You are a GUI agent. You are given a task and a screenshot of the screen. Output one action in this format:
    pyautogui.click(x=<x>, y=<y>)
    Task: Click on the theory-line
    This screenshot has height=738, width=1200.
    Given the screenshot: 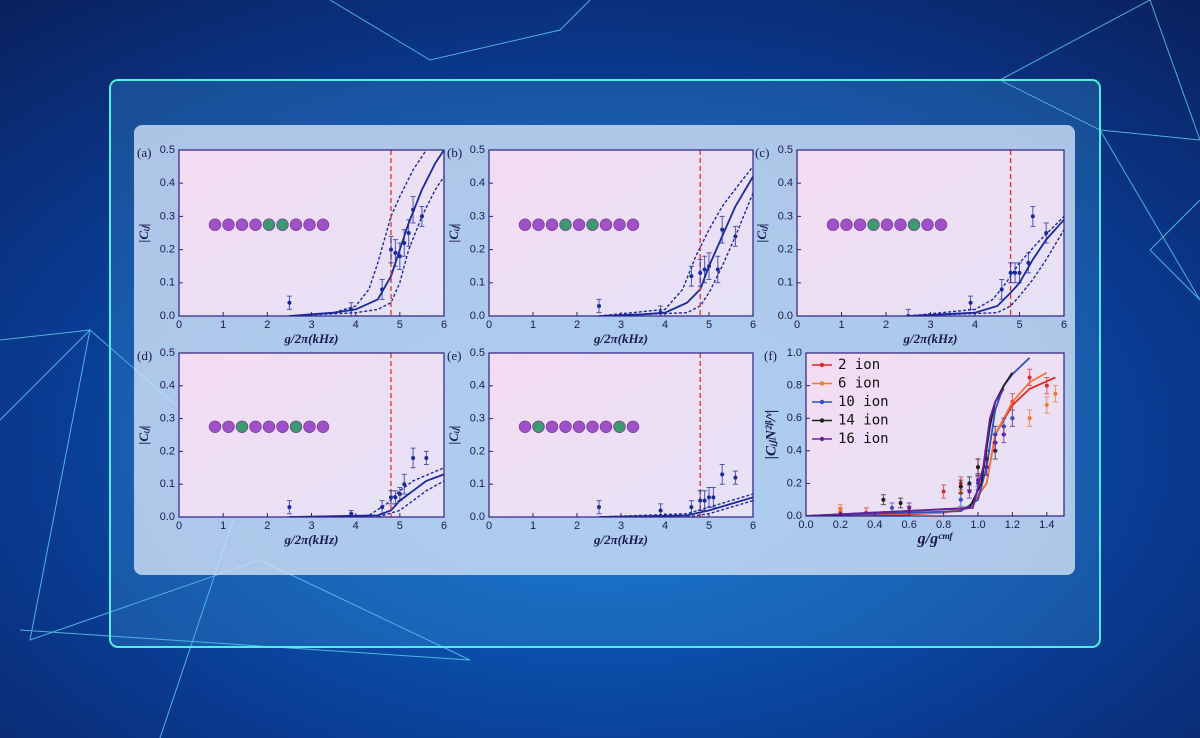 What is the action you would take?
    pyautogui.click(x=675, y=506)
    